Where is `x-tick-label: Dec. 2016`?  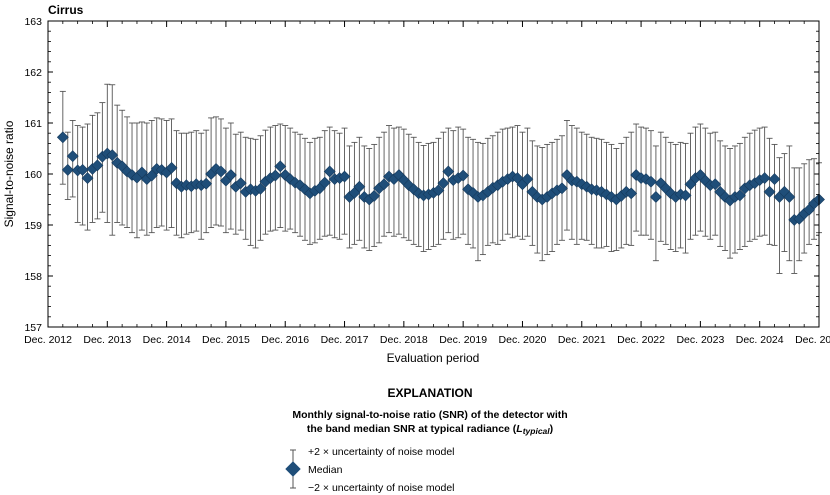 x-tick-label: Dec. 2016 is located at coordinates (285, 340).